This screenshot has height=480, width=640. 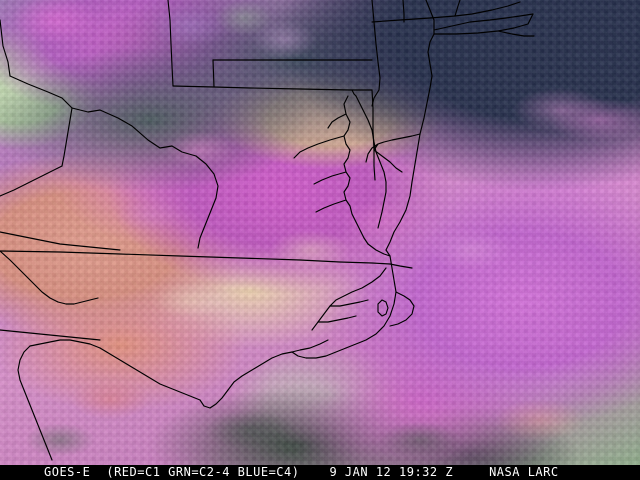 What do you see at coordinates (67, 472) in the screenshot?
I see `caption-satellite: GOES-E` at bounding box center [67, 472].